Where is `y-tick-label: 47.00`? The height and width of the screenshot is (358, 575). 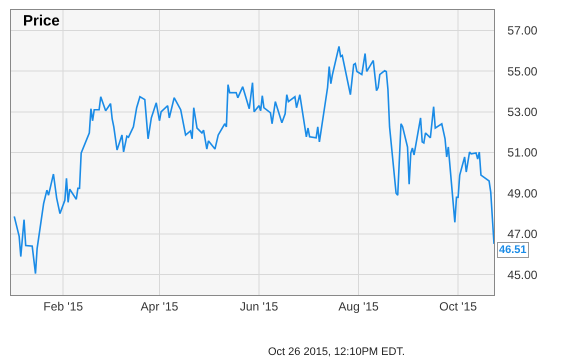
y-tick-label: 47.00 is located at coordinates (522, 234).